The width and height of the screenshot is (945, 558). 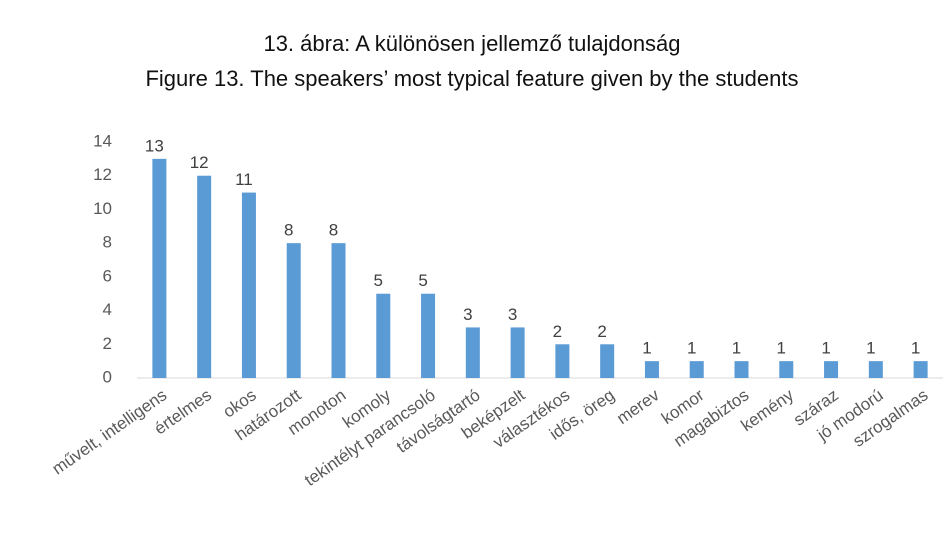 What do you see at coordinates (110, 431) in the screenshot?
I see `x-tick-label: művelt, intelligens` at bounding box center [110, 431].